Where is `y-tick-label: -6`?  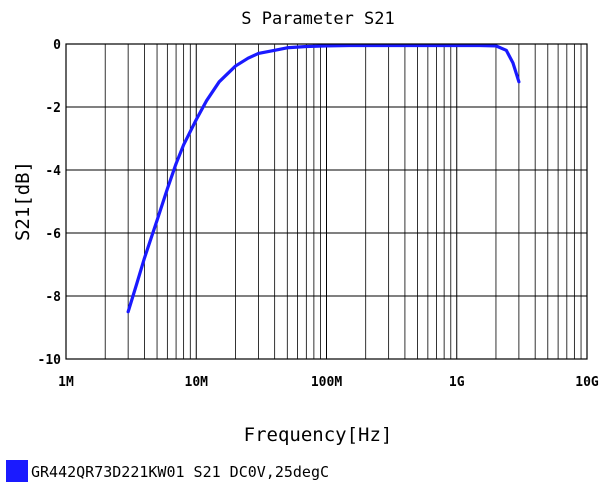 y-tick-label: -6 is located at coordinates (53, 234).